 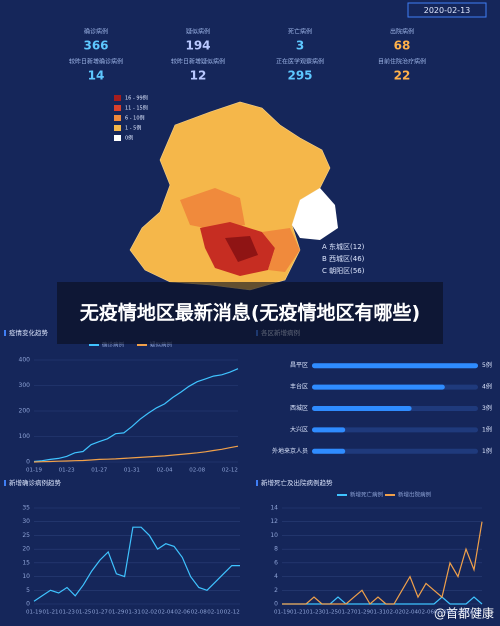 I want to click on x-tick-label: 01-19, so click(x=34, y=471).